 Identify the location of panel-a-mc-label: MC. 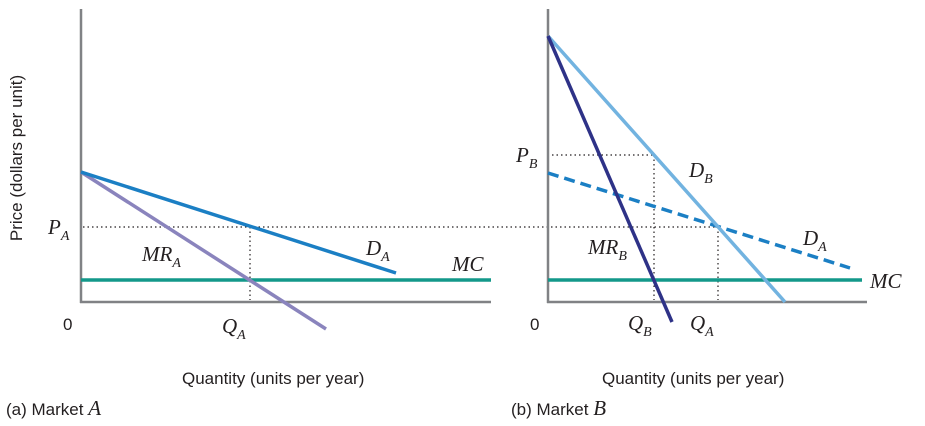
(467, 264).